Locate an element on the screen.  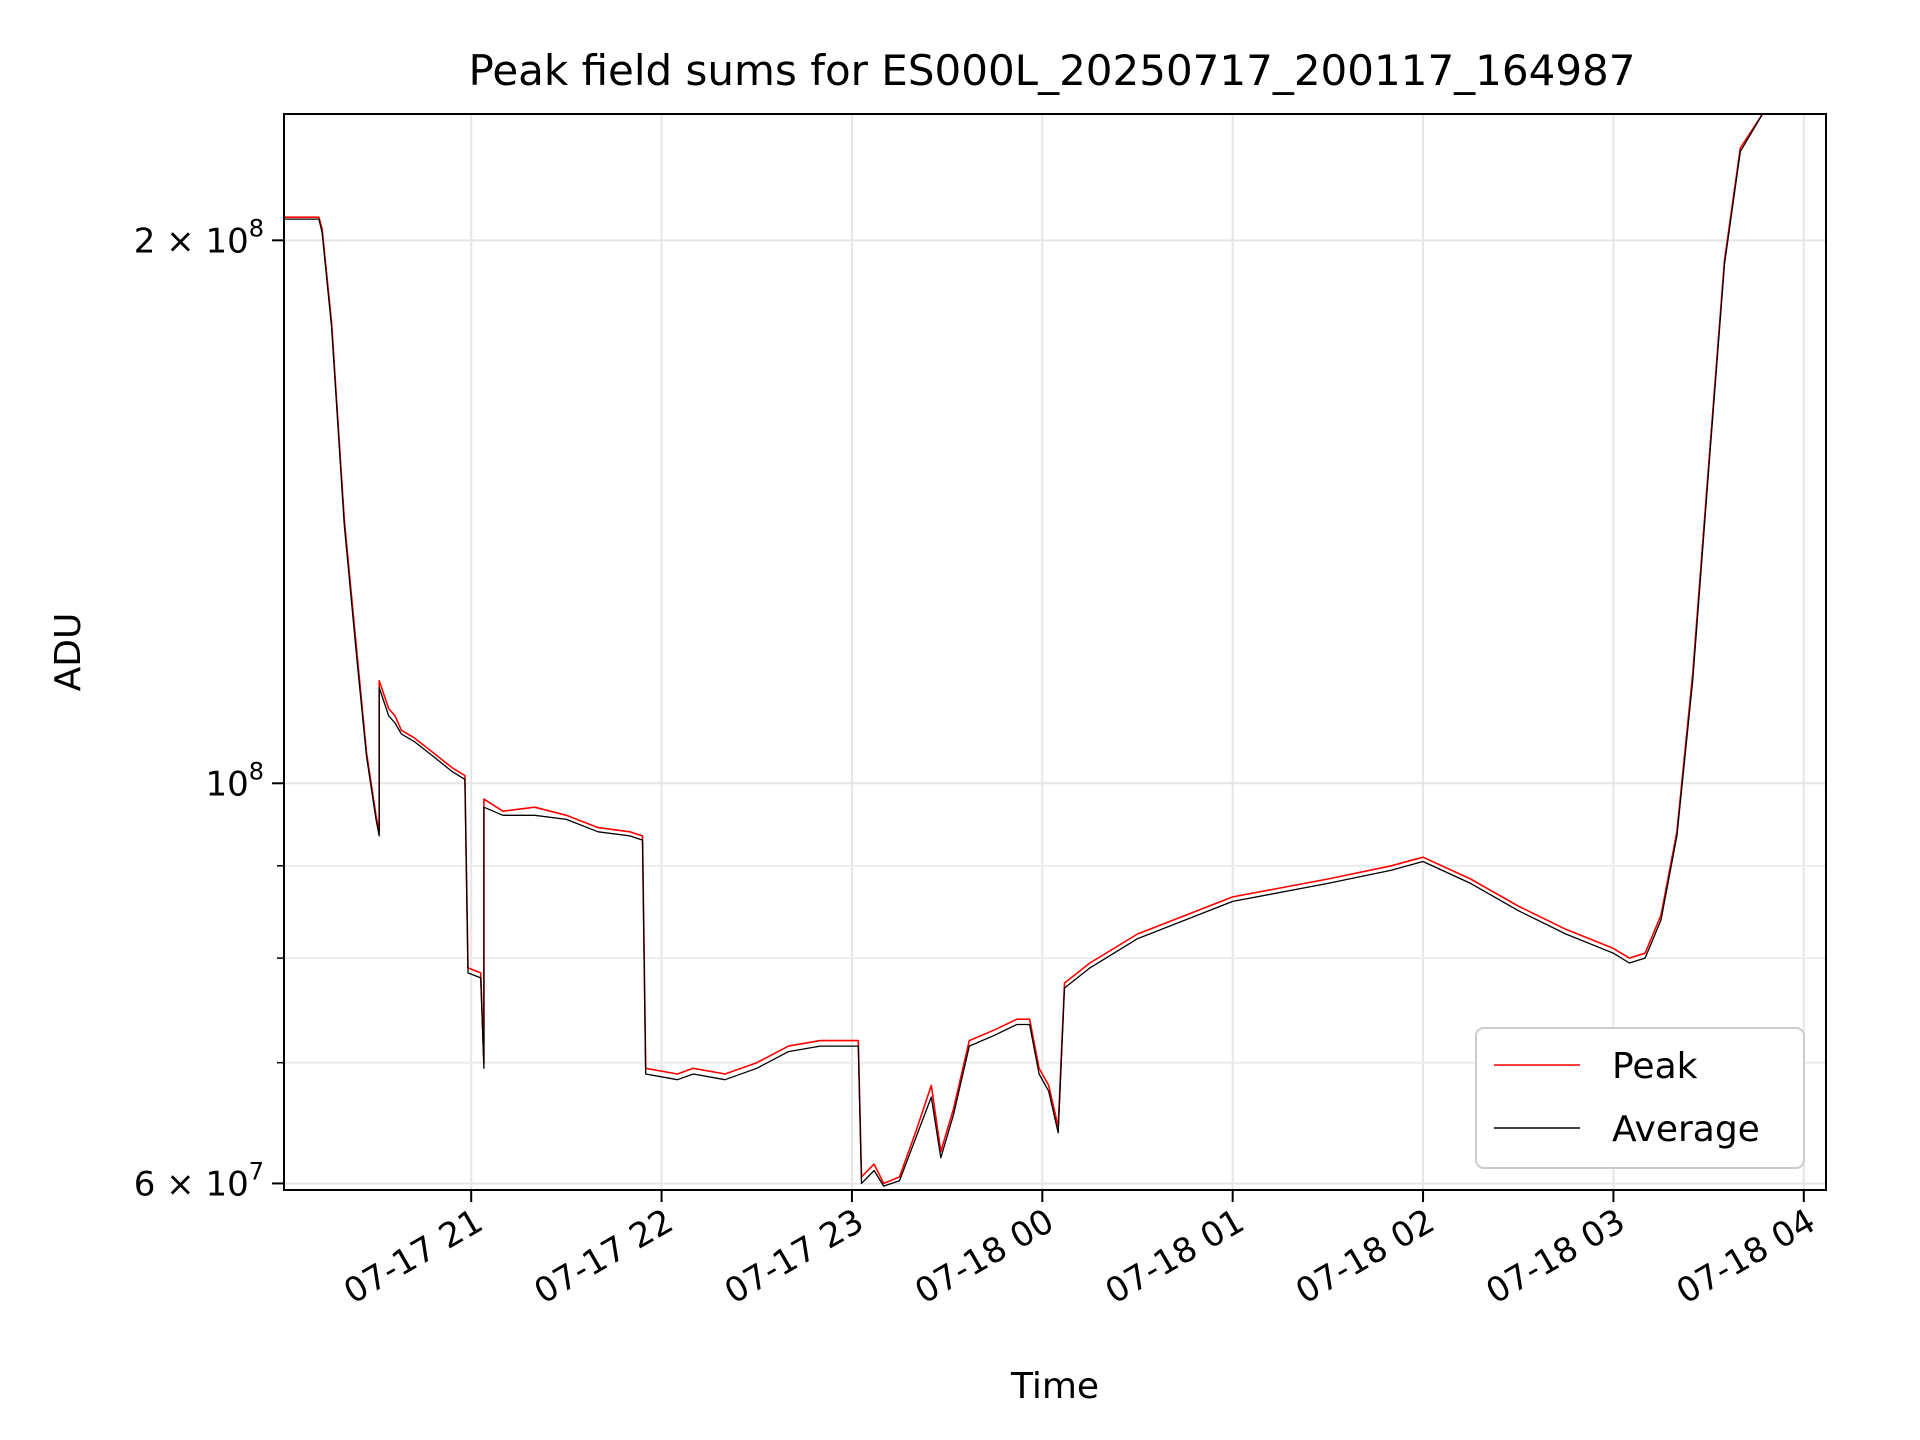
legend-box is located at coordinates (1640, 1098).